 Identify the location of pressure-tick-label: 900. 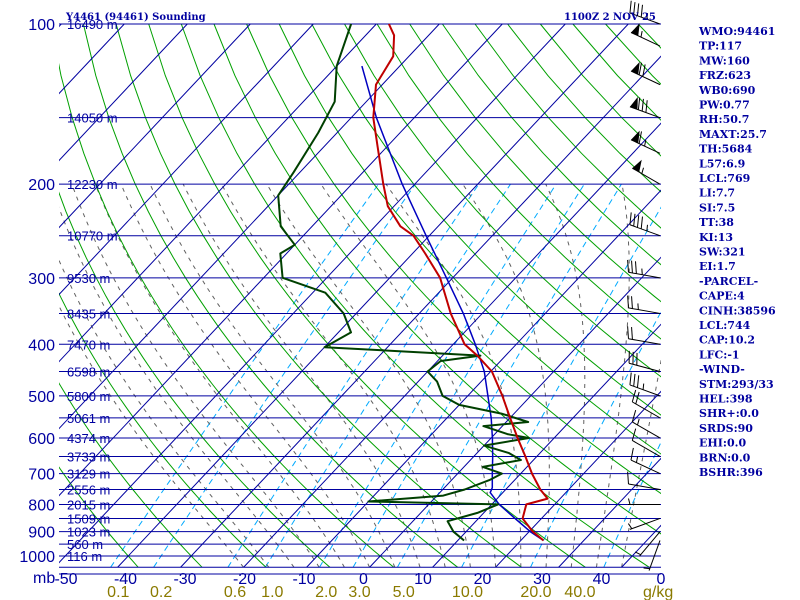
(41, 533).